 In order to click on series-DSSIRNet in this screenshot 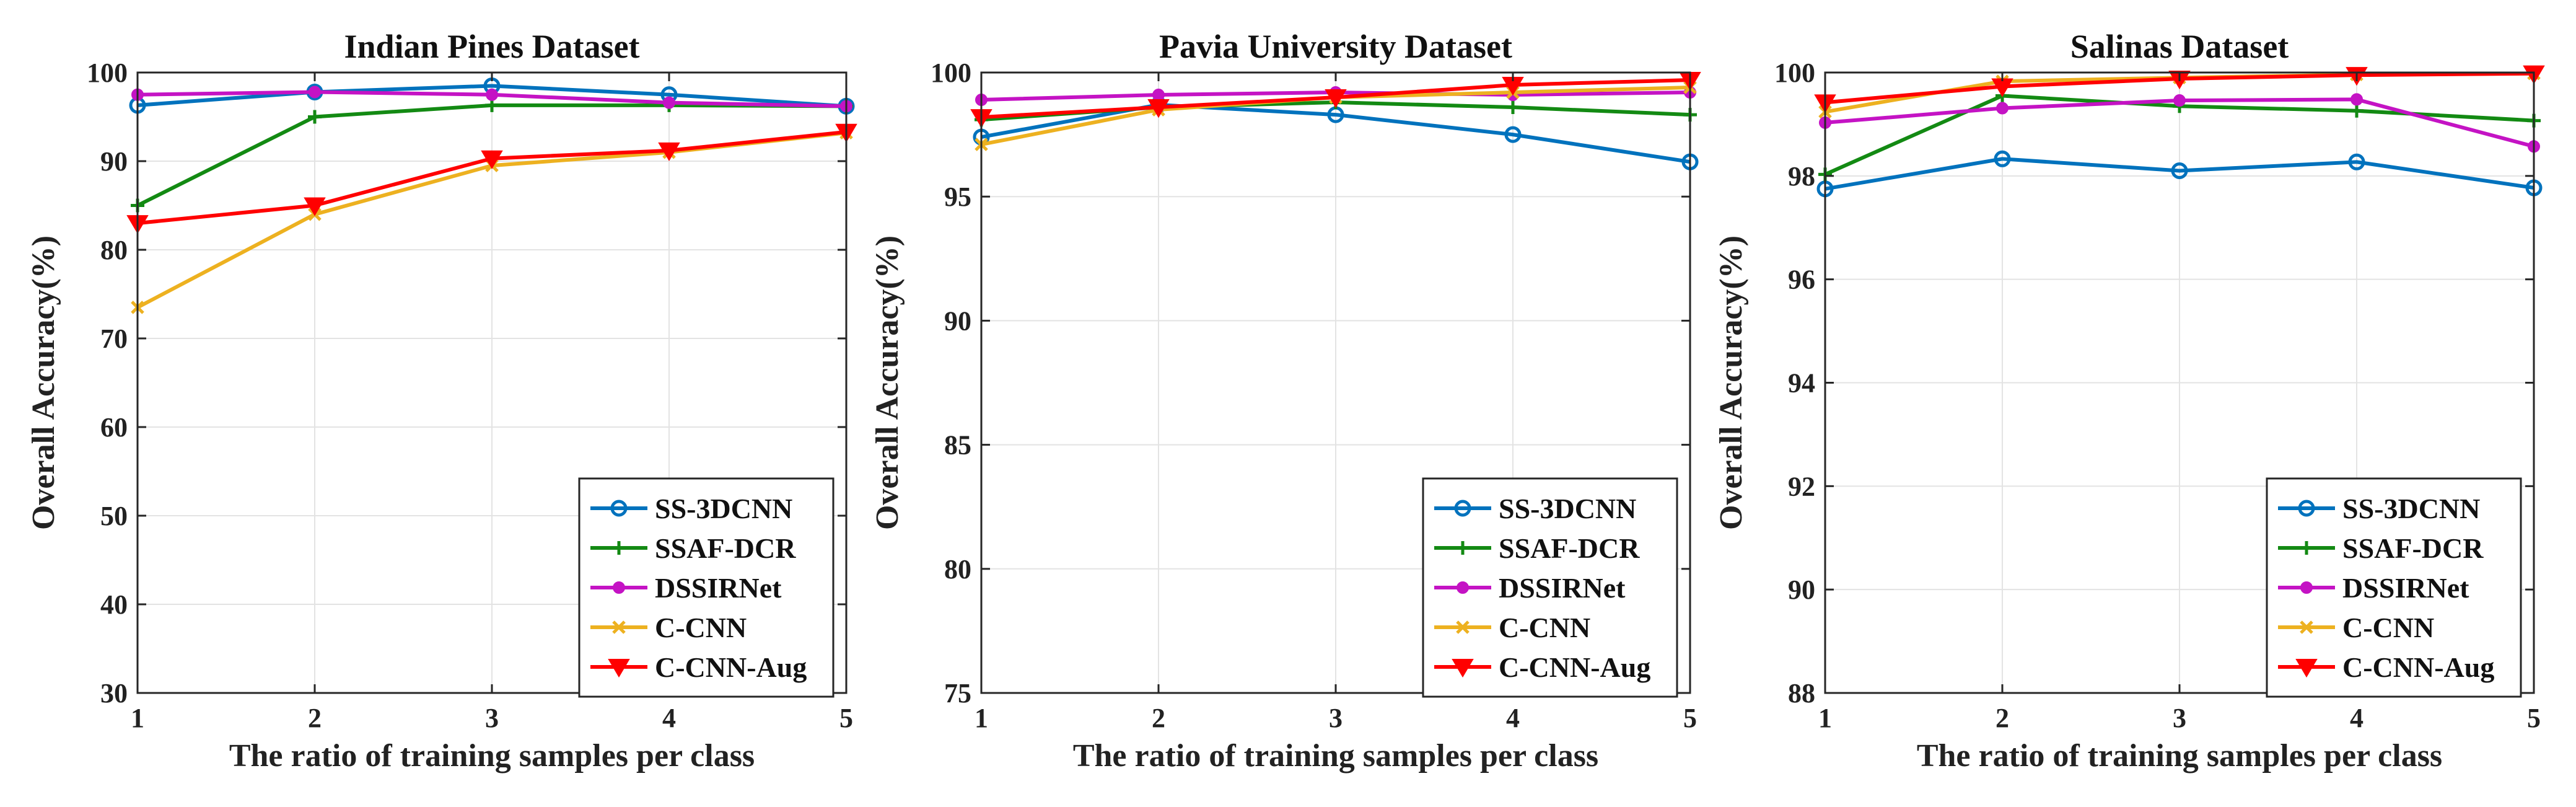, I will do `click(2179, 123)`.